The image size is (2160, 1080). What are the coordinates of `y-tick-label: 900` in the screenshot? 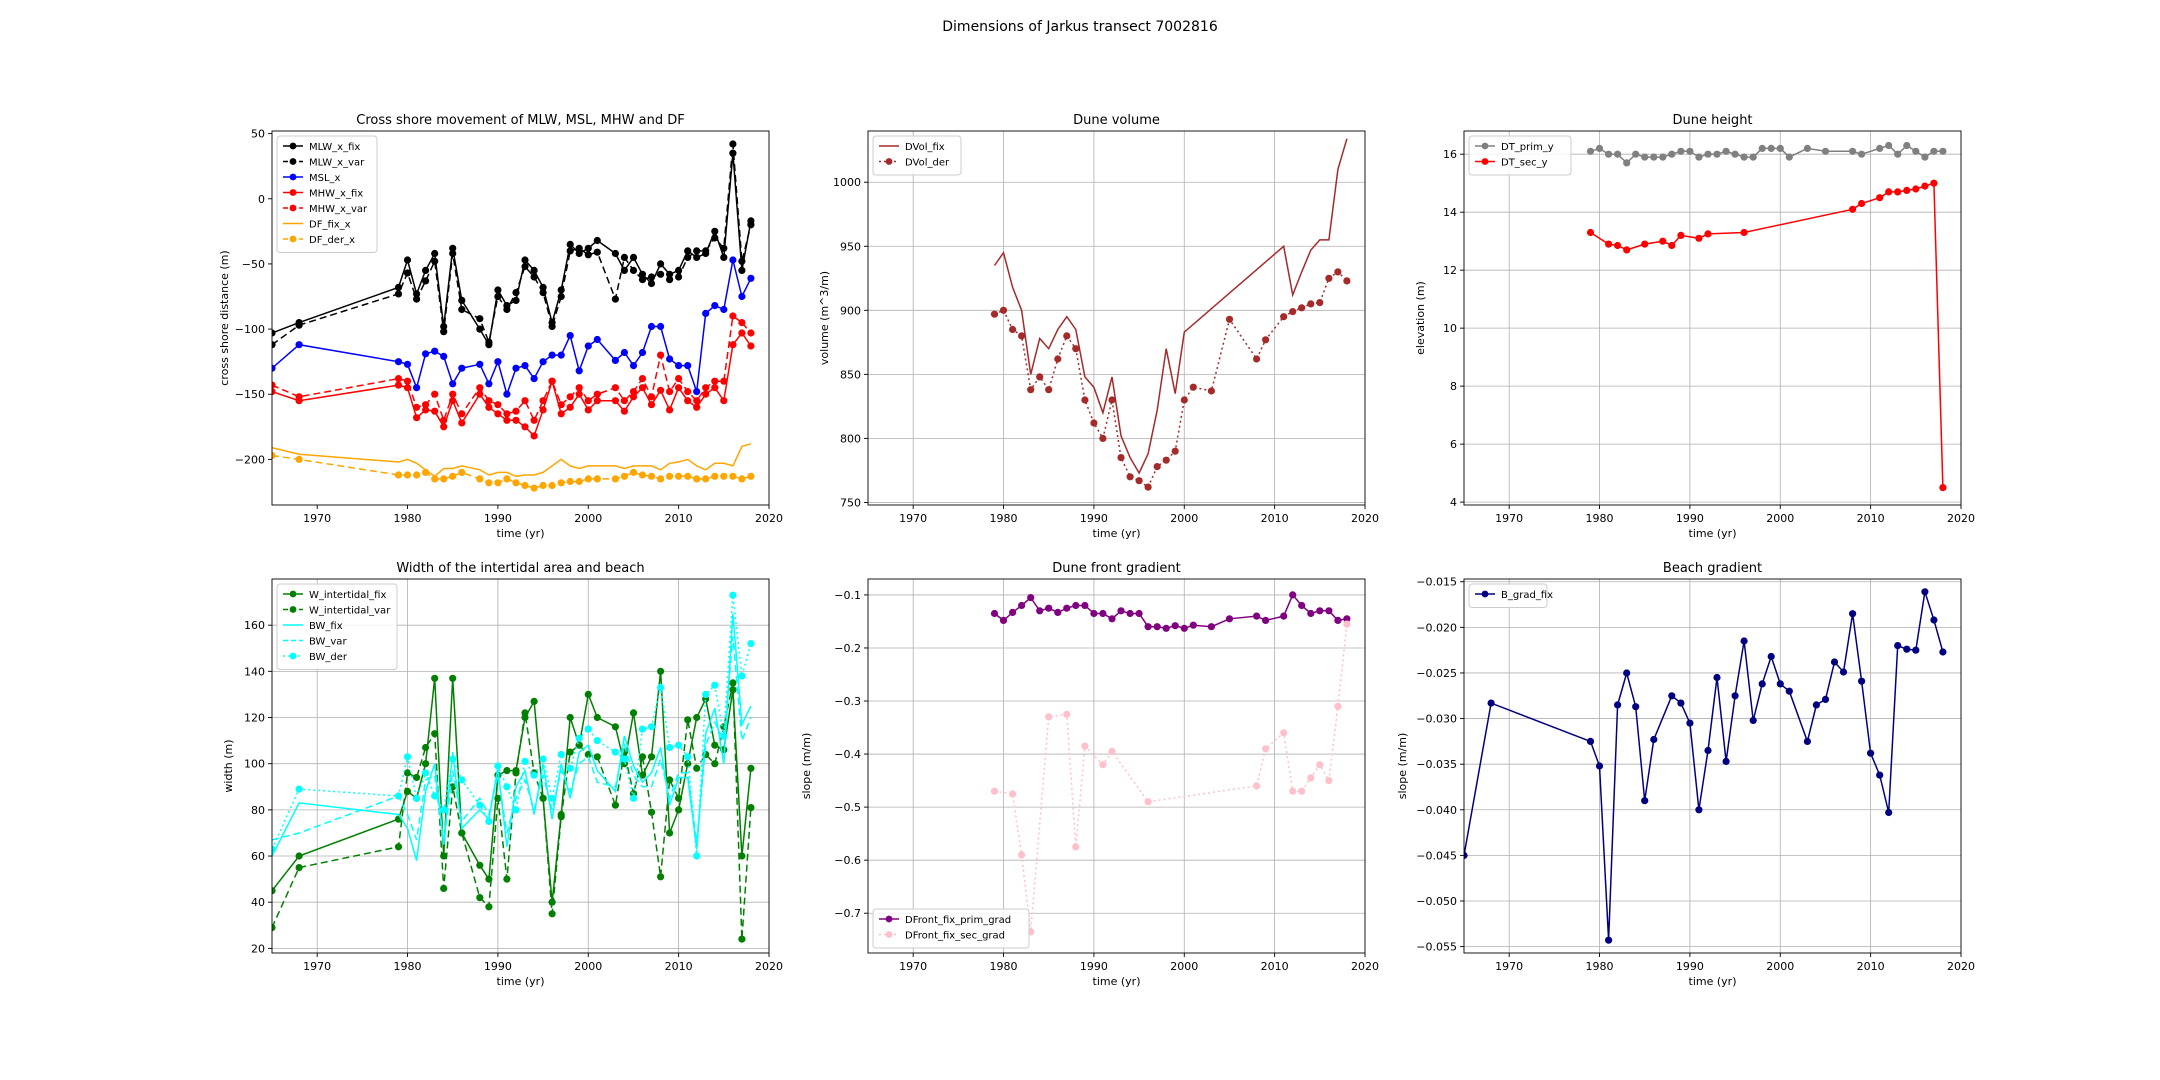 It's located at (850, 310).